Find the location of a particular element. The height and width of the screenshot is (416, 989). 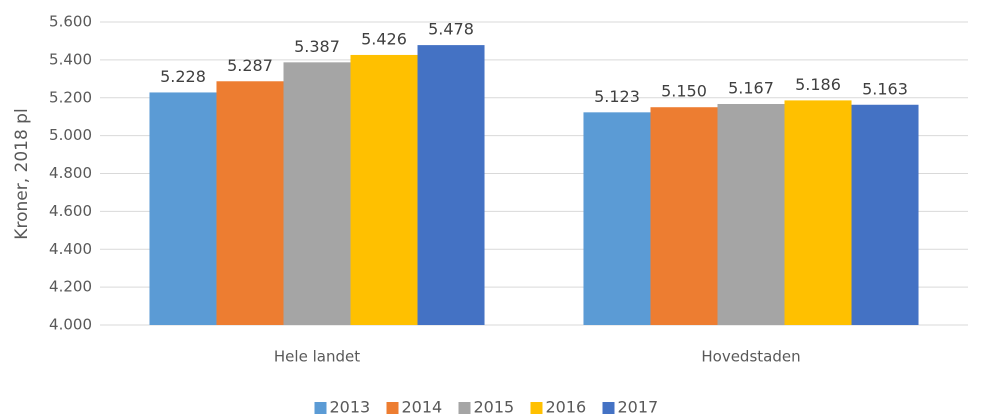

data-label: 5.426 is located at coordinates (384, 38).